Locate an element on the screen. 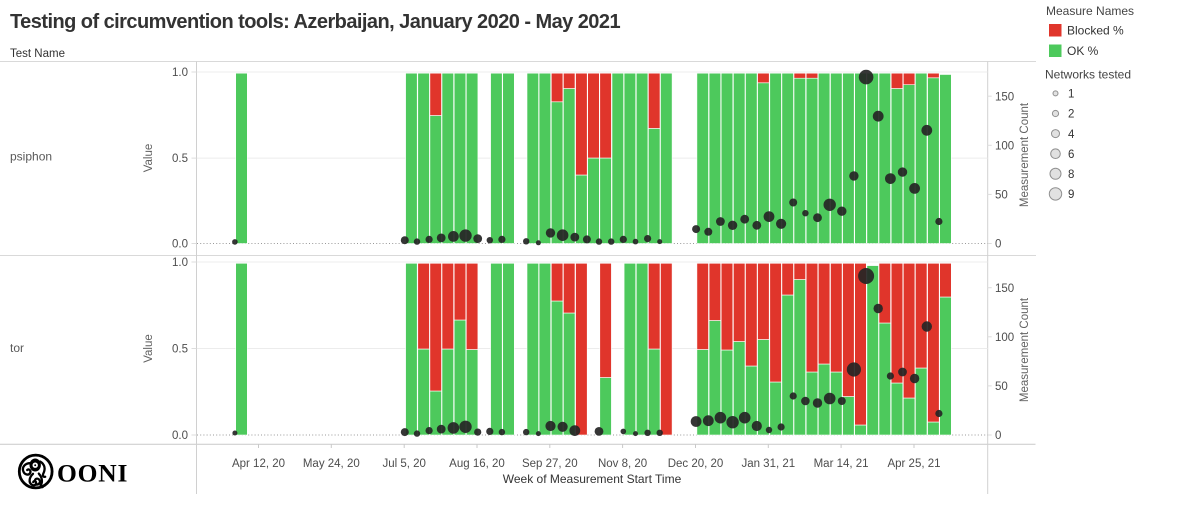 The width and height of the screenshot is (1200, 505). svg-text: Jul 5, 20 is located at coordinates (403, 464).